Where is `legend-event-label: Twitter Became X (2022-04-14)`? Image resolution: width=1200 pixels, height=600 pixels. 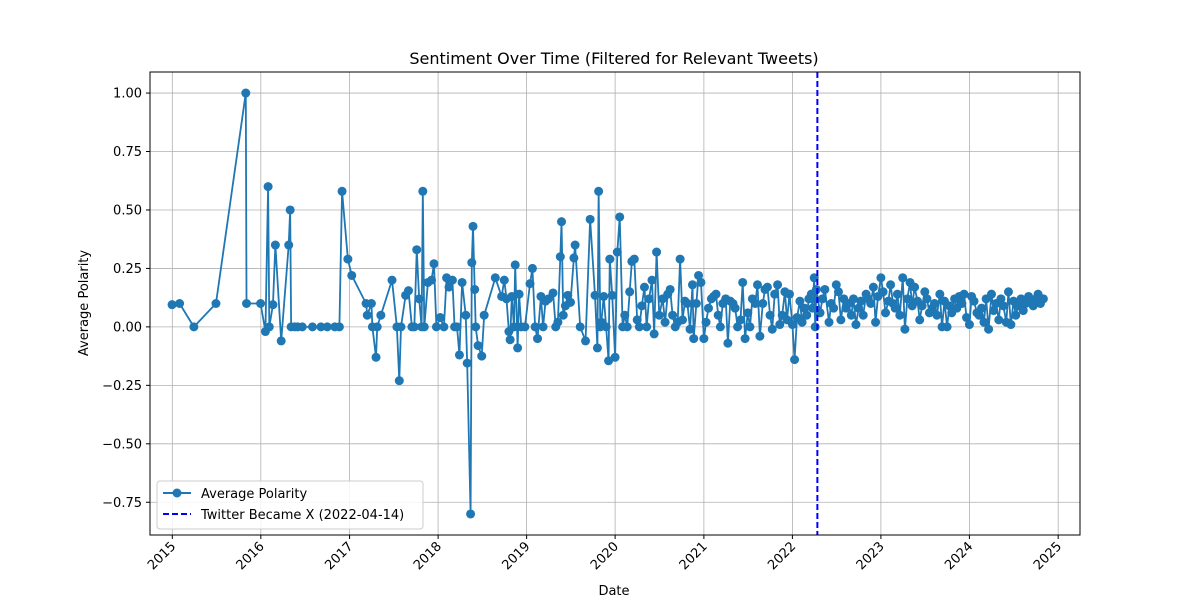 legend-event-label: Twitter Became X (2022-04-14) is located at coordinates (302, 515).